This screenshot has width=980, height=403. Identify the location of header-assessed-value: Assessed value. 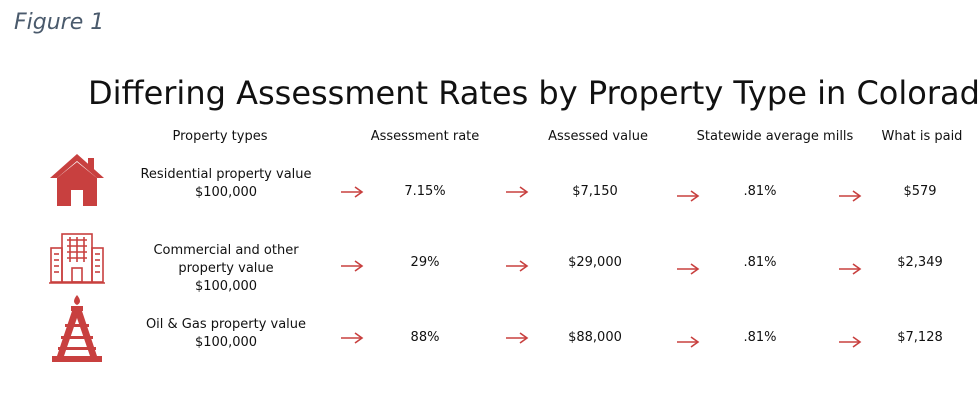
(598, 136).